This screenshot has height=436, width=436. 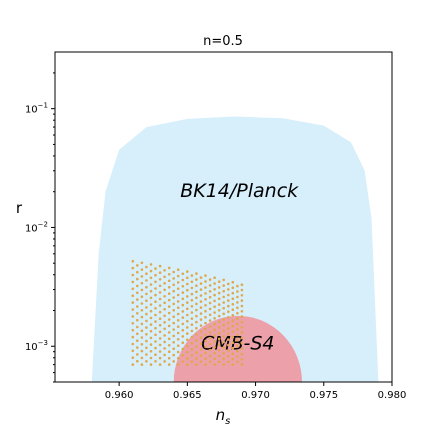 I want to click on y-axis-label: r, so click(x=19, y=208).